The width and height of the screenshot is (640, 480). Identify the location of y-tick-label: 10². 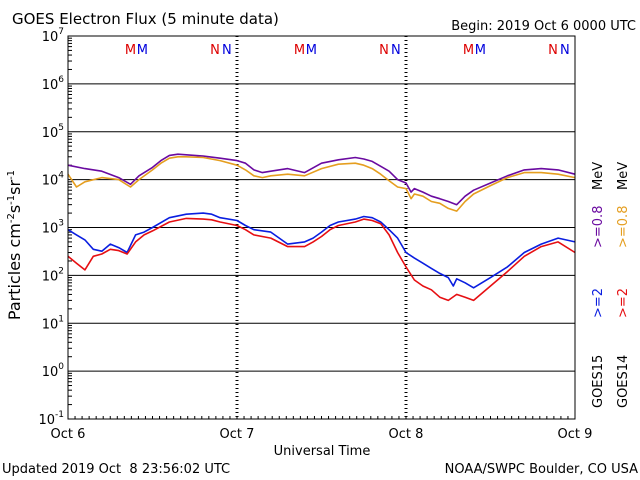
(53, 275).